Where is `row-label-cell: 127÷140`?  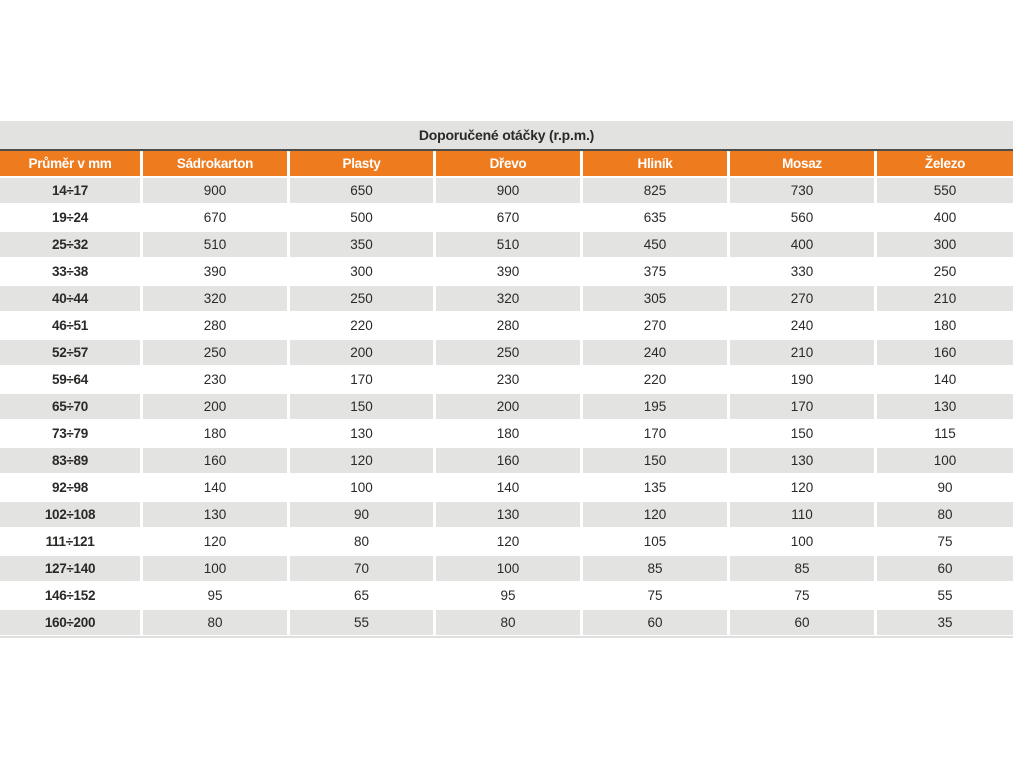 row-label-cell: 127÷140 is located at coordinates (70, 568).